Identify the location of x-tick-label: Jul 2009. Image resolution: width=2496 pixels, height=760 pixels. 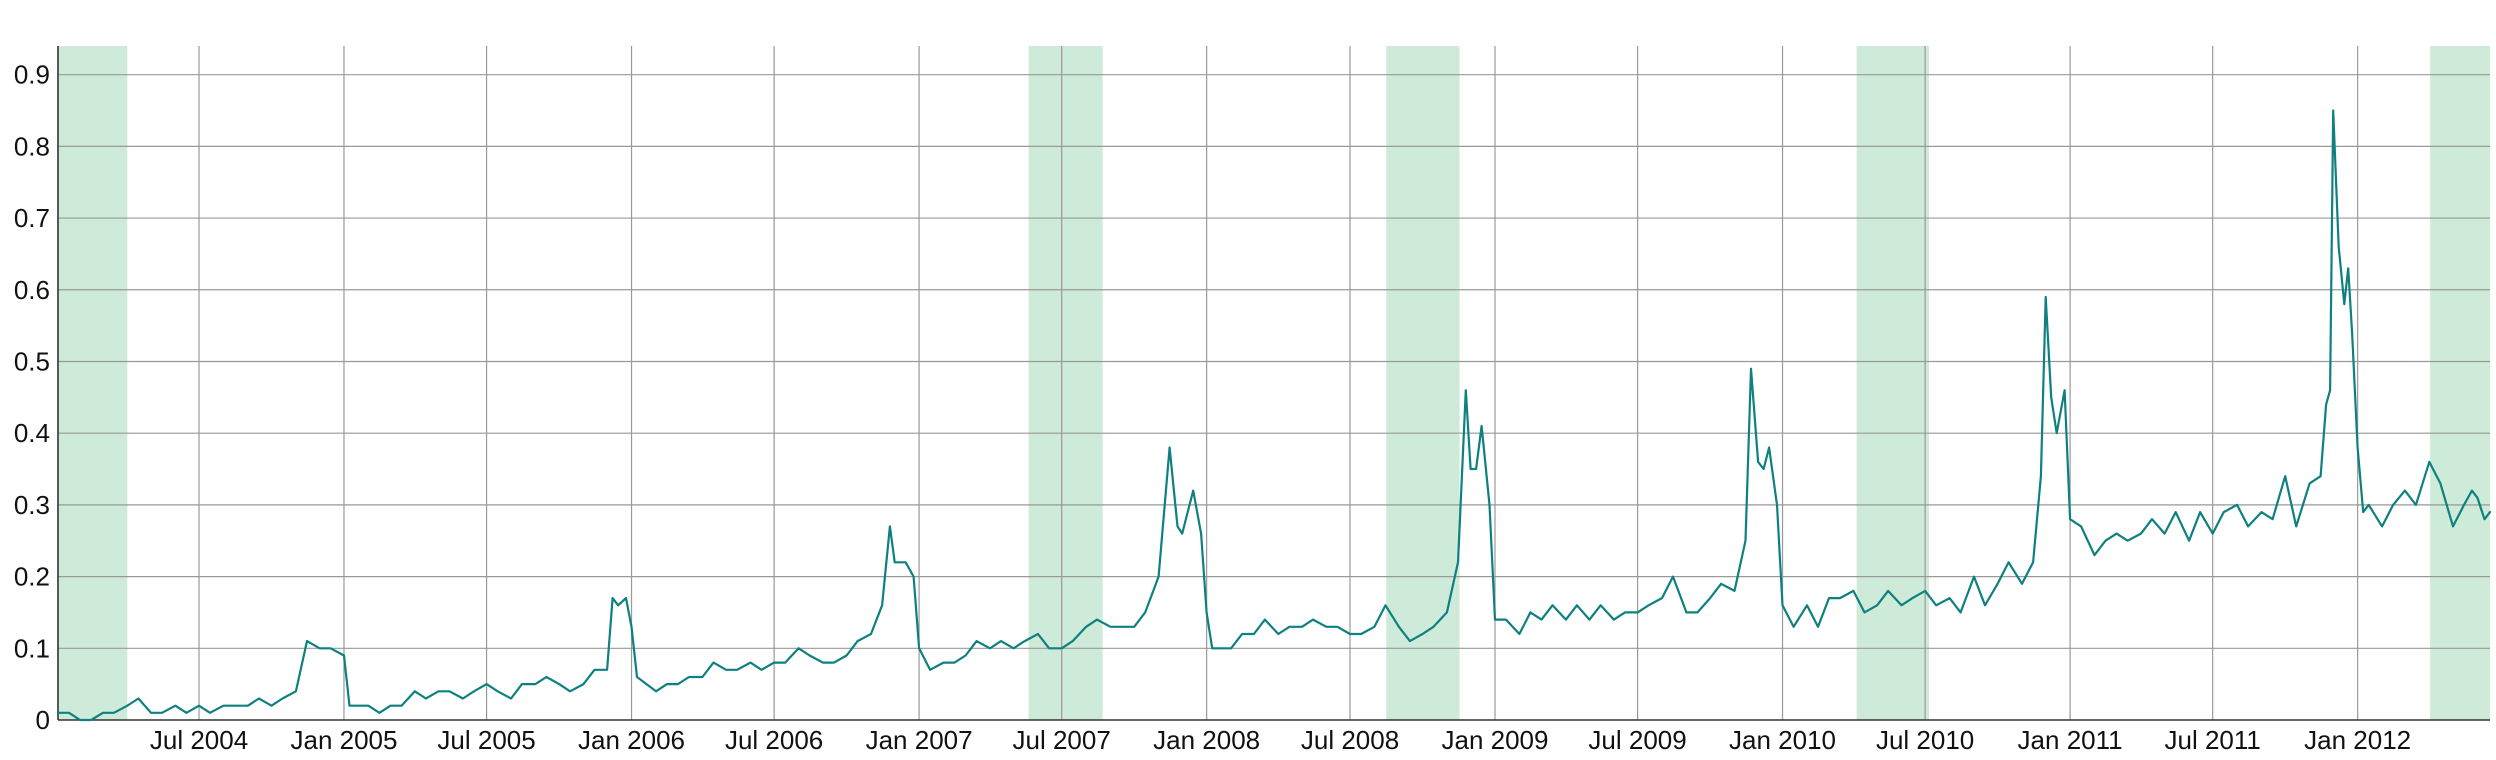
(1637, 740).